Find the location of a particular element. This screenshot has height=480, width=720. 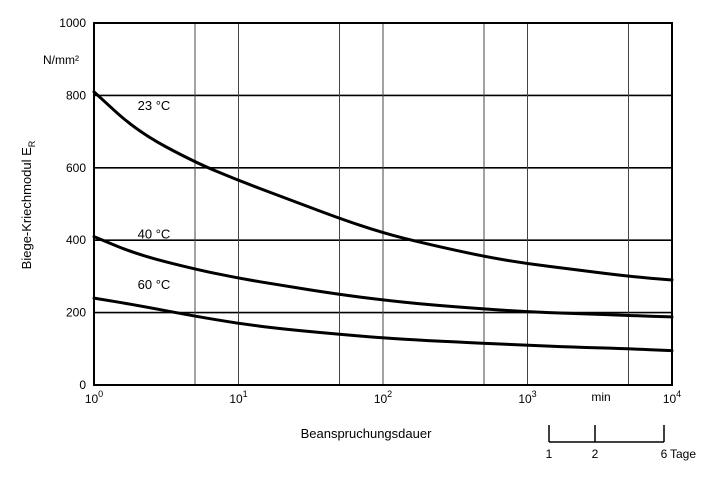

days-scale-label-1: 1 is located at coordinates (549, 454).